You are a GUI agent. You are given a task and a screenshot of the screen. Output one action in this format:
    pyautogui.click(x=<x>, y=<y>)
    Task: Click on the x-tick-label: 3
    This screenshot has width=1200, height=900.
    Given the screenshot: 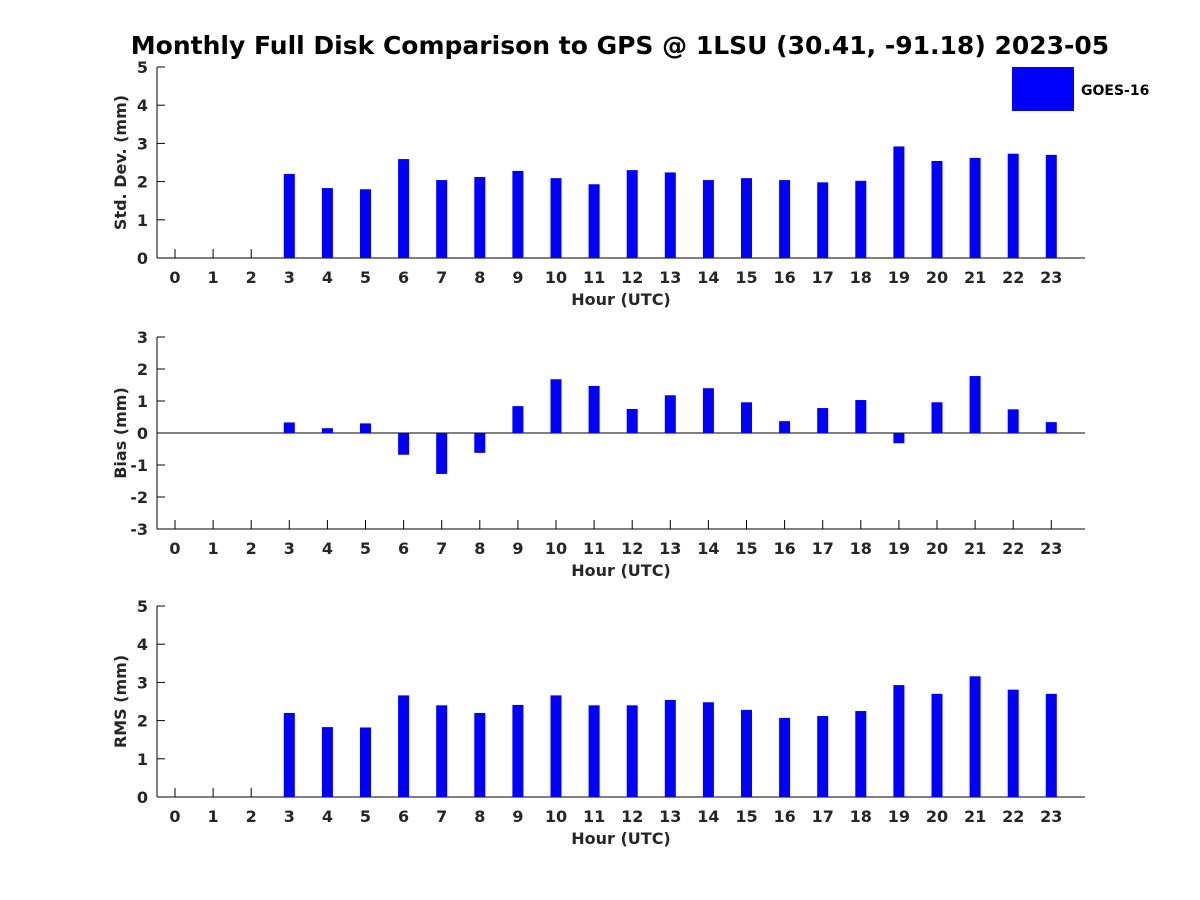 What is the action you would take?
    pyautogui.click(x=289, y=277)
    